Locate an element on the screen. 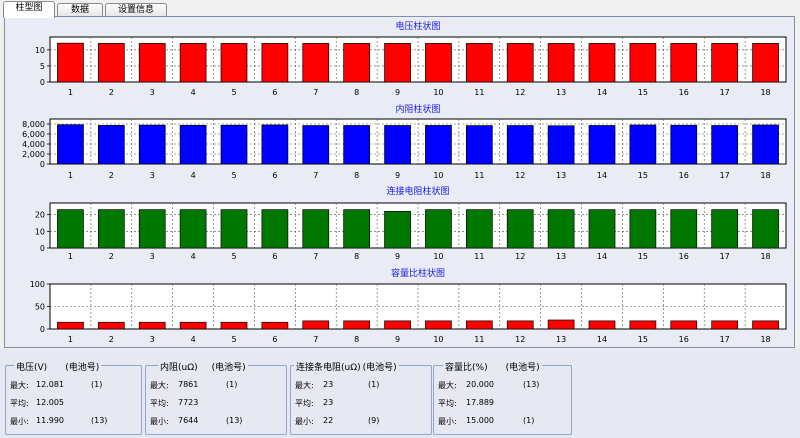 Image resolution: width=800 pixels, height=438 pixels. stats-value: 20.000 is located at coordinates (480, 384).